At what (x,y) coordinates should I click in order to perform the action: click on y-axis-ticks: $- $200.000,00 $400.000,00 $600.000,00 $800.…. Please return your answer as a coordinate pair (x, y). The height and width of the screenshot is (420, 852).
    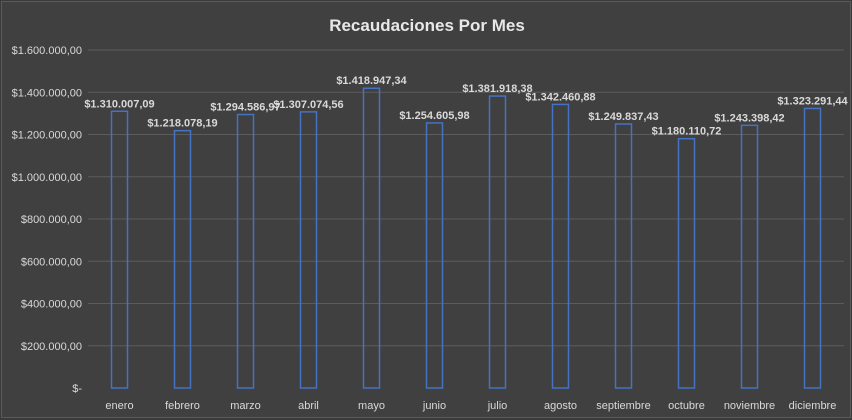
    Looking at the image, I should click on (47, 220).